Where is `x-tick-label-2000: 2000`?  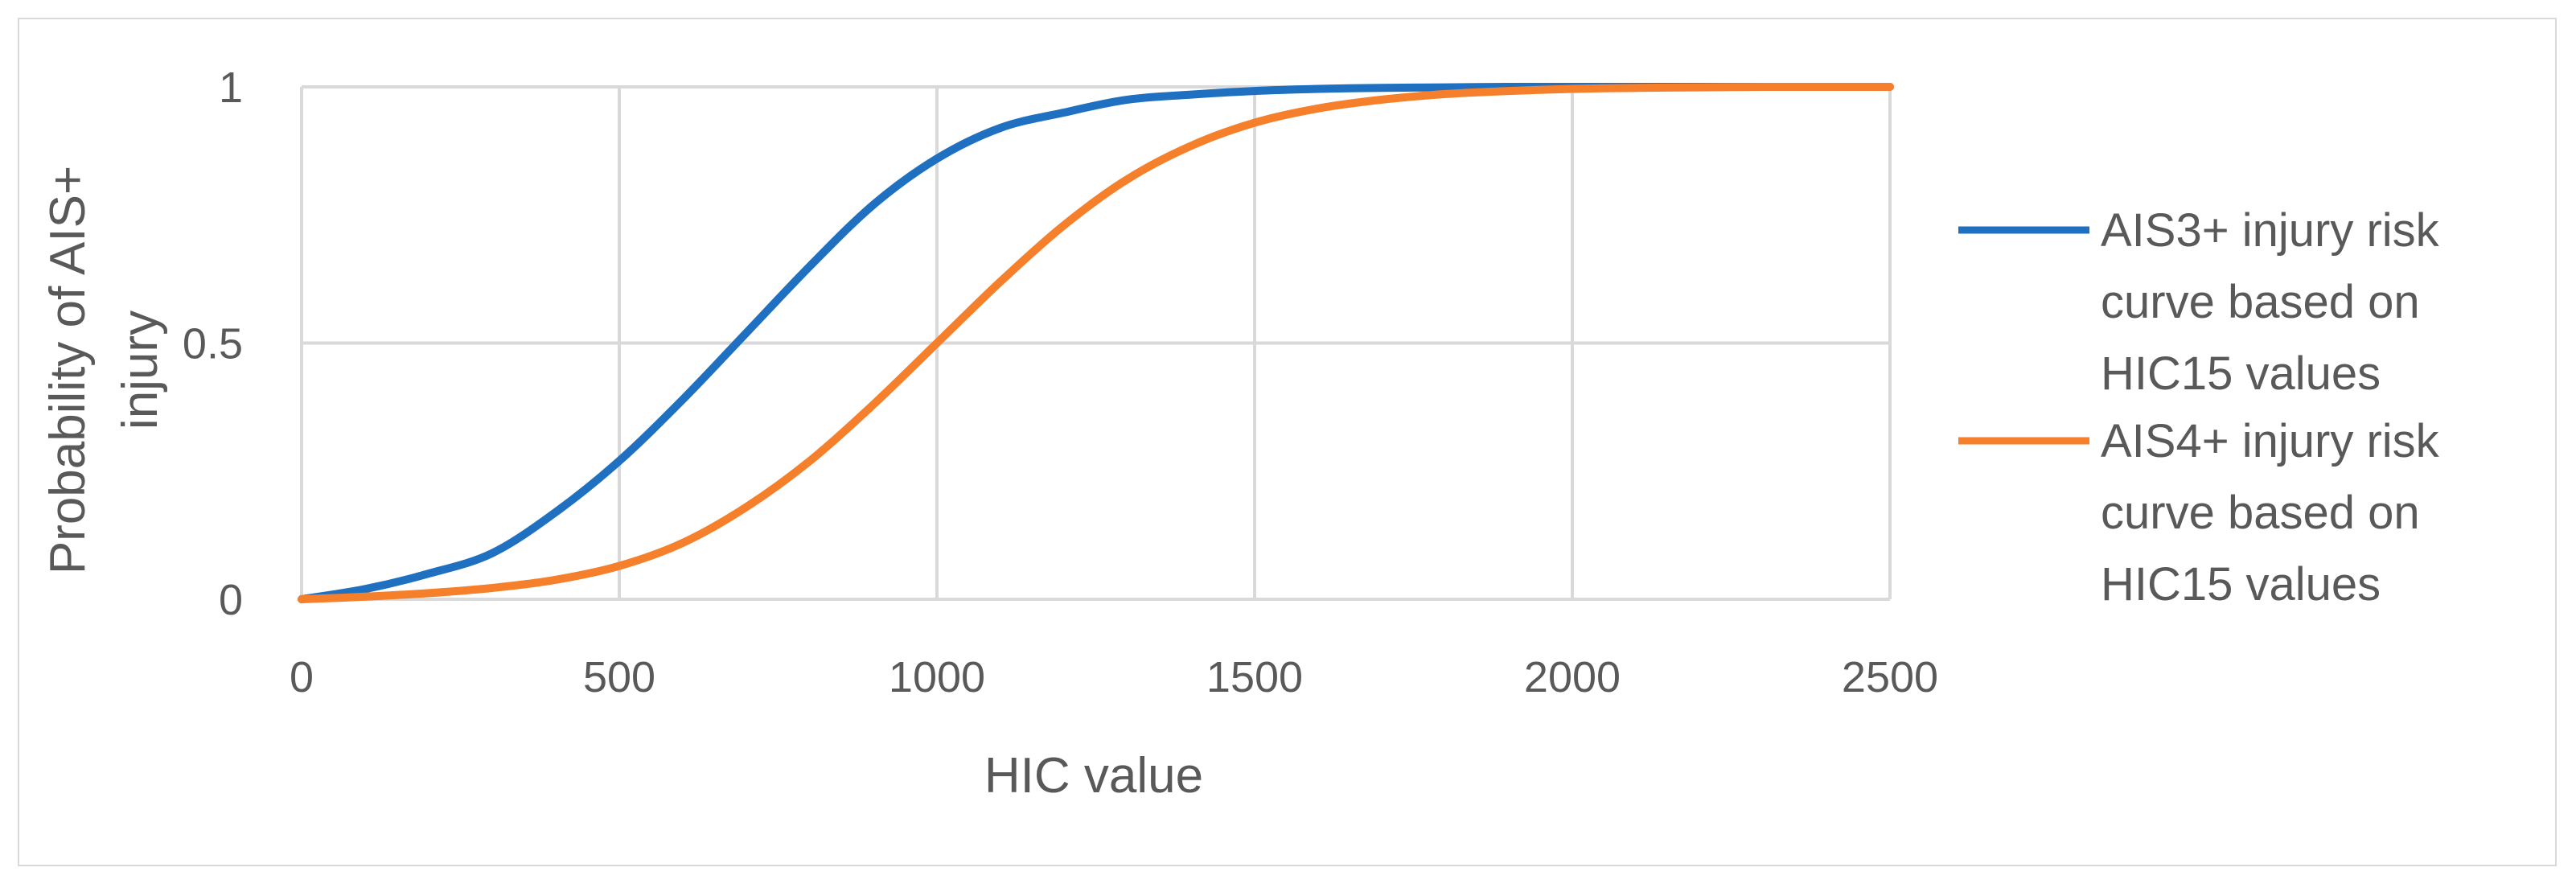
x-tick-label-2000: 2000 is located at coordinates (1572, 677).